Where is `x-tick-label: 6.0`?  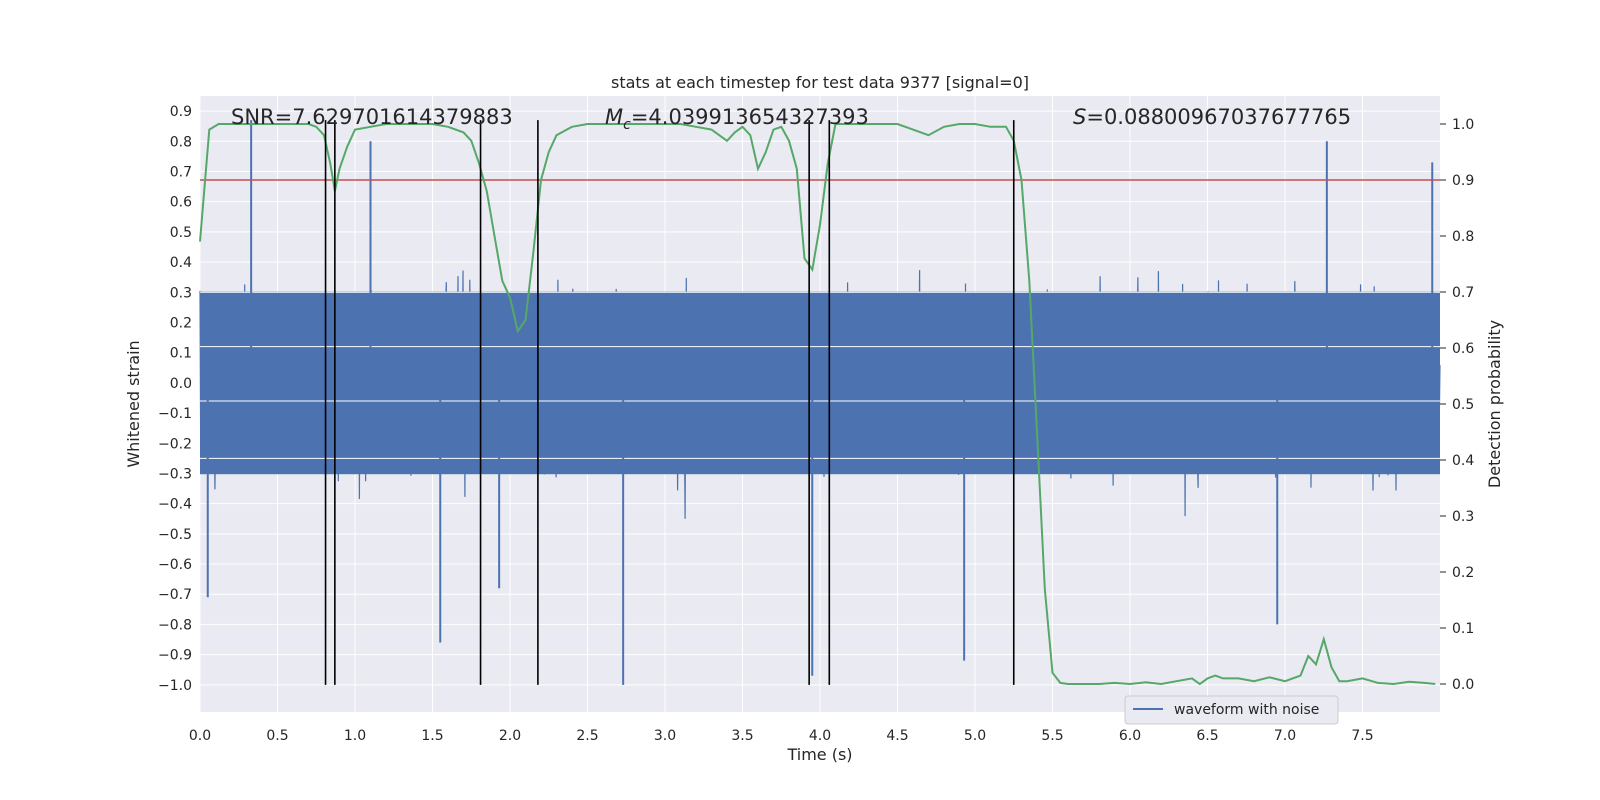
x-tick-label: 6.0 is located at coordinates (1130, 736).